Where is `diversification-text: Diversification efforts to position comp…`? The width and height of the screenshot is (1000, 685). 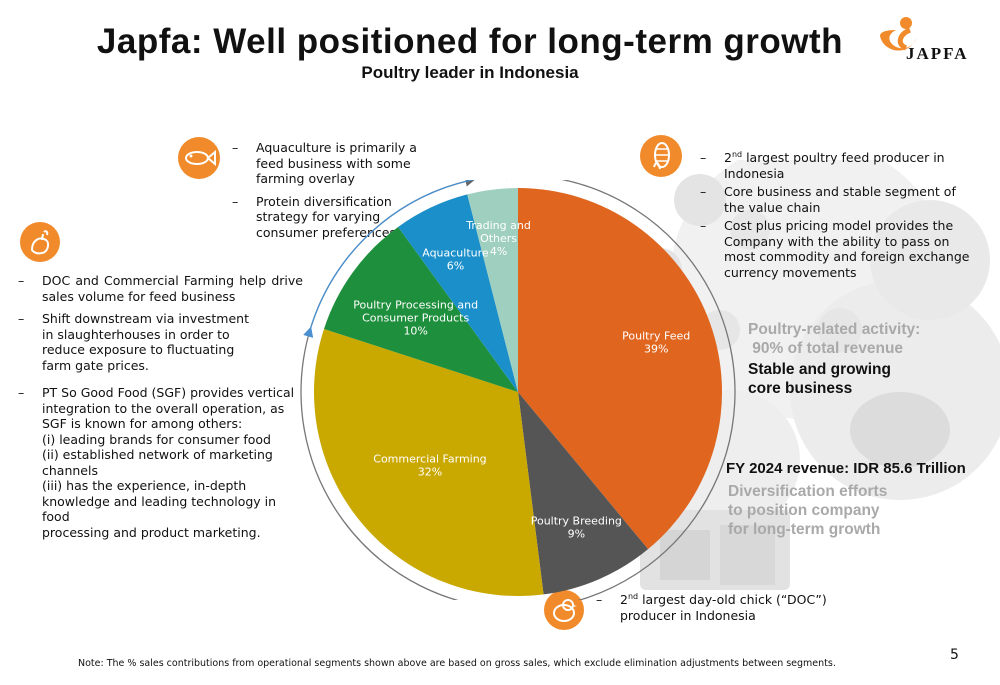 diversification-text: Diversification efforts to position comp… is located at coordinates (808, 510).